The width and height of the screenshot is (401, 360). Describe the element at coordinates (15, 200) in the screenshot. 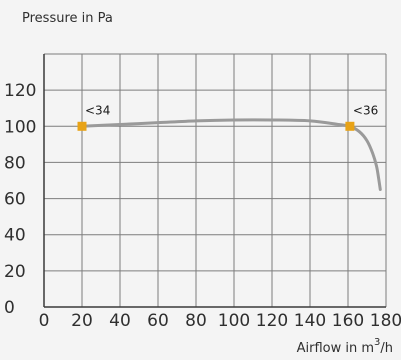

I see `y-tick-label: 60` at that location.